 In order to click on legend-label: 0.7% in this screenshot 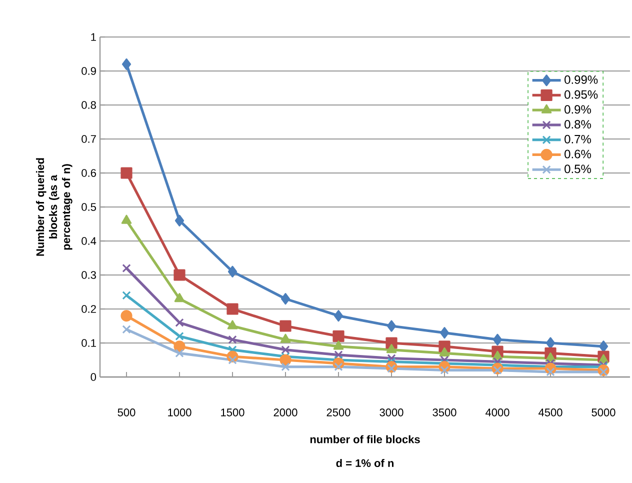, I will do `click(577, 139)`.